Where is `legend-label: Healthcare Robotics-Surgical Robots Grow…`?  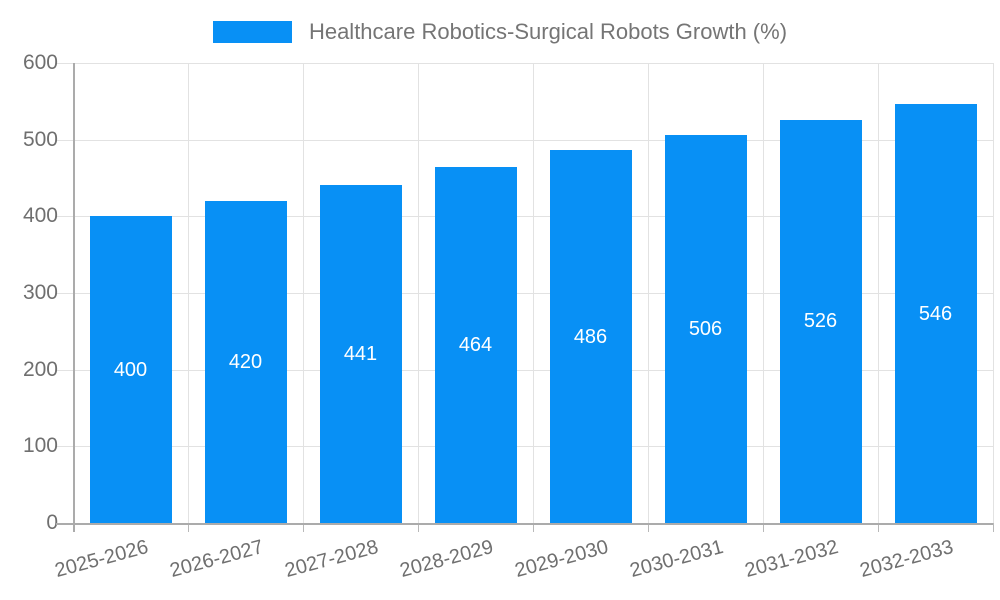 legend-label: Healthcare Robotics-Surgical Robots Grow… is located at coordinates (548, 31).